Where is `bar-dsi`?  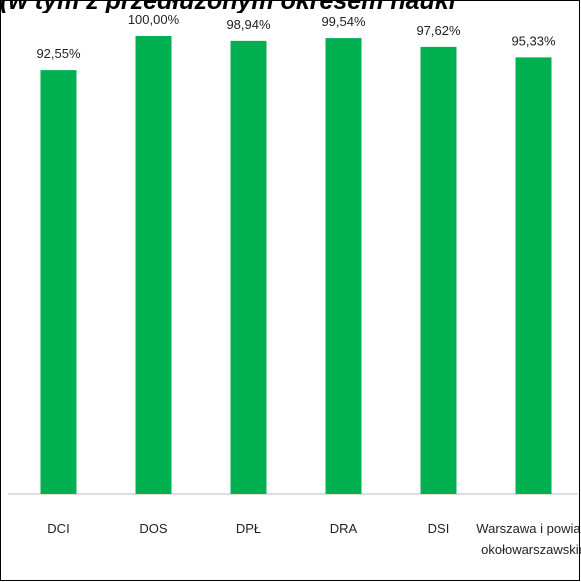
bar-dsi is located at coordinates (438, 270).